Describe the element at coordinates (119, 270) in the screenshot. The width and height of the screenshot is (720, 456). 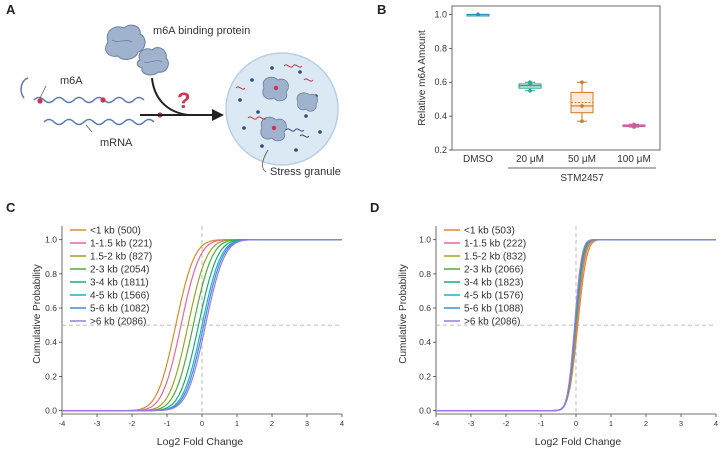
I see `legend-label: 2-3 kb (2054)` at that location.